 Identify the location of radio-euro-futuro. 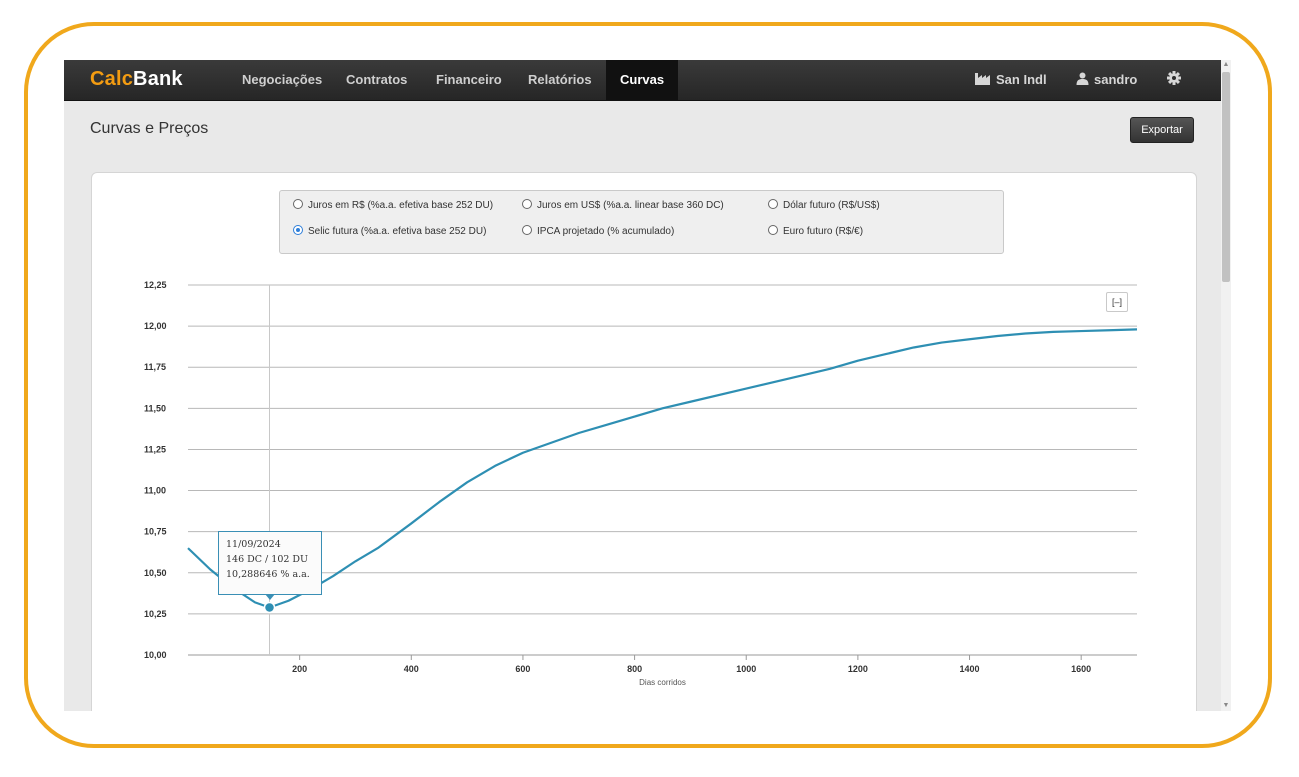
(773, 230).